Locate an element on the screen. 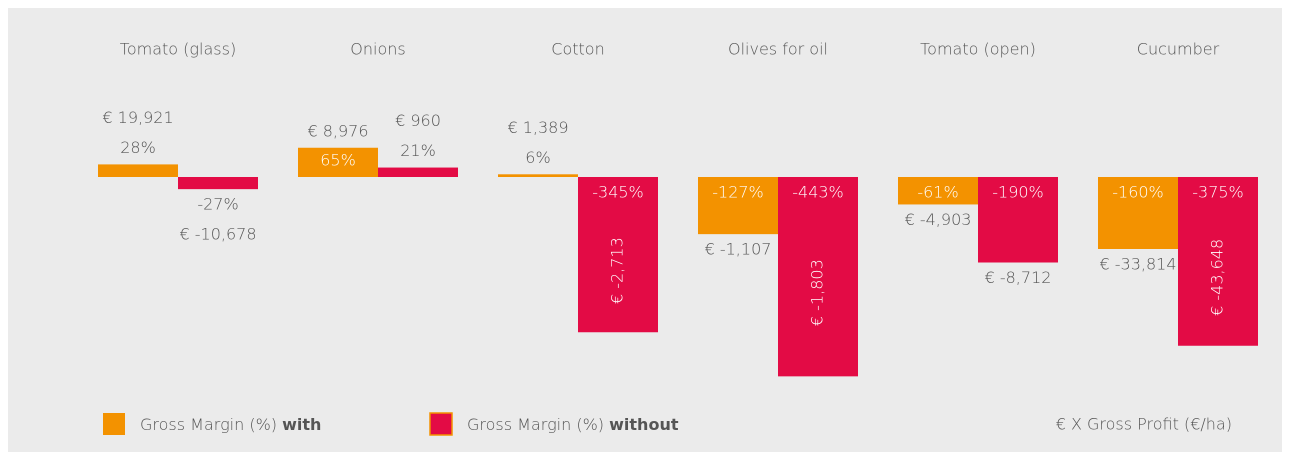 This screenshot has height=459, width=1292. legend-label: Gross Margin (%) with is located at coordinates (230, 424).